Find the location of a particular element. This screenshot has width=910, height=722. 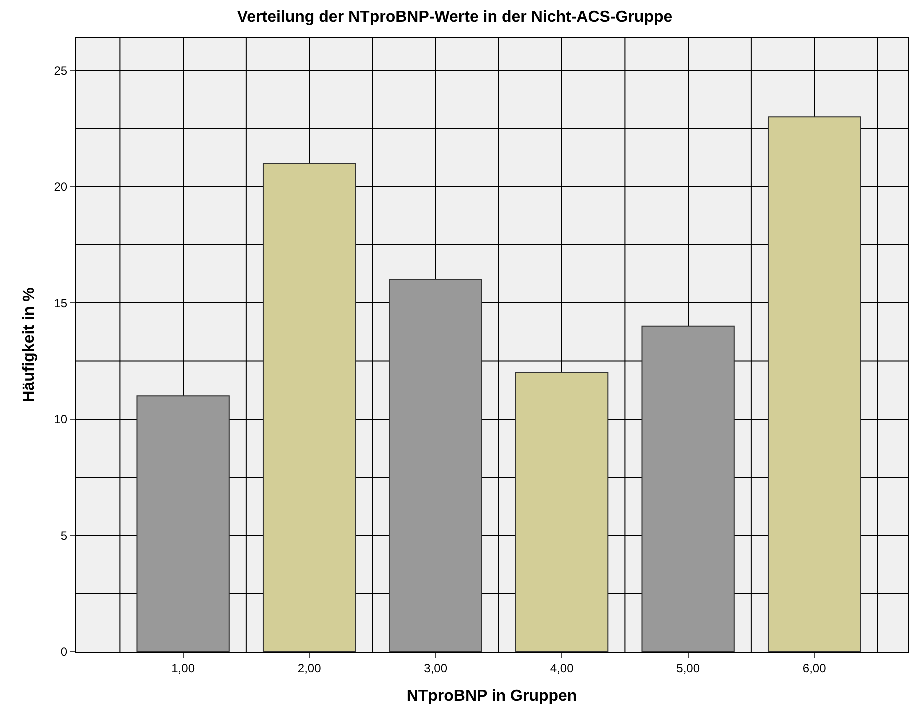

y-tick-label: 20 is located at coordinates (61, 187).